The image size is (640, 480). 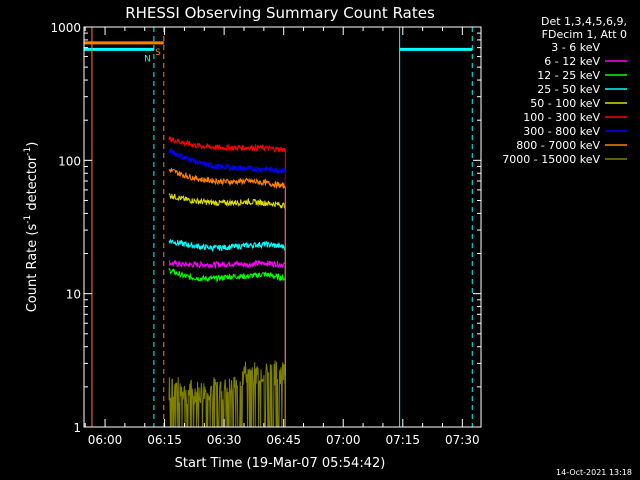 I want to click on legend-entry: 6 - 12 keV, so click(x=572, y=61).